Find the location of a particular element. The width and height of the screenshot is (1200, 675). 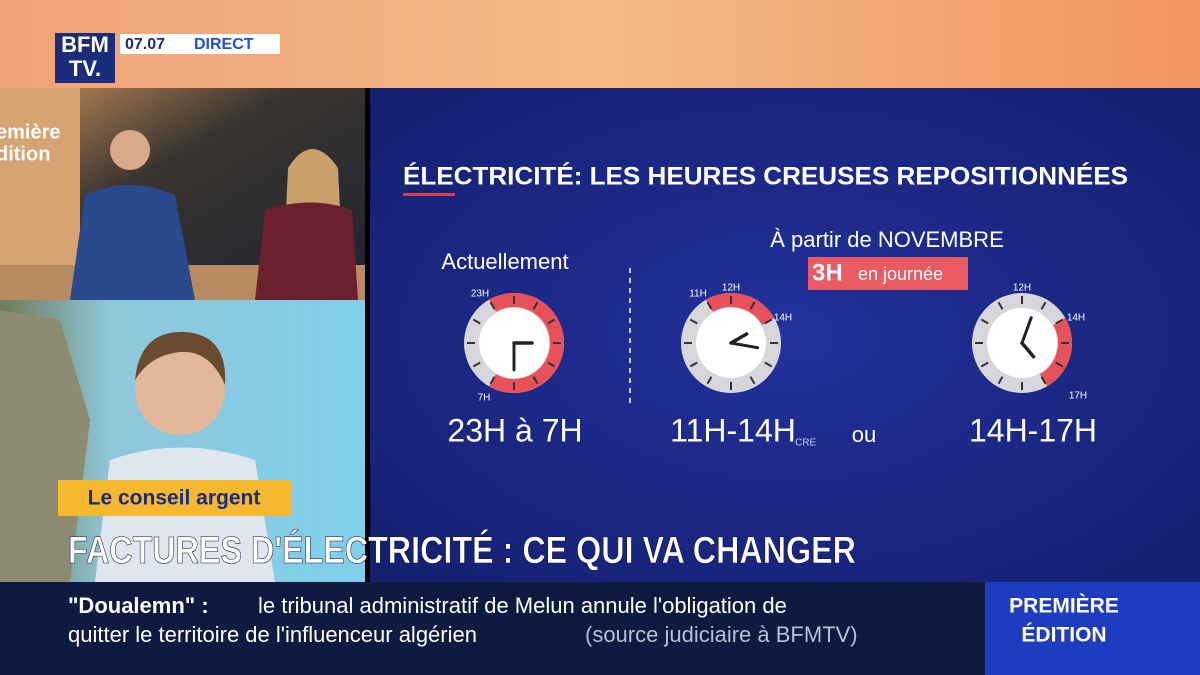

presenter-head is located at coordinates (130, 150).